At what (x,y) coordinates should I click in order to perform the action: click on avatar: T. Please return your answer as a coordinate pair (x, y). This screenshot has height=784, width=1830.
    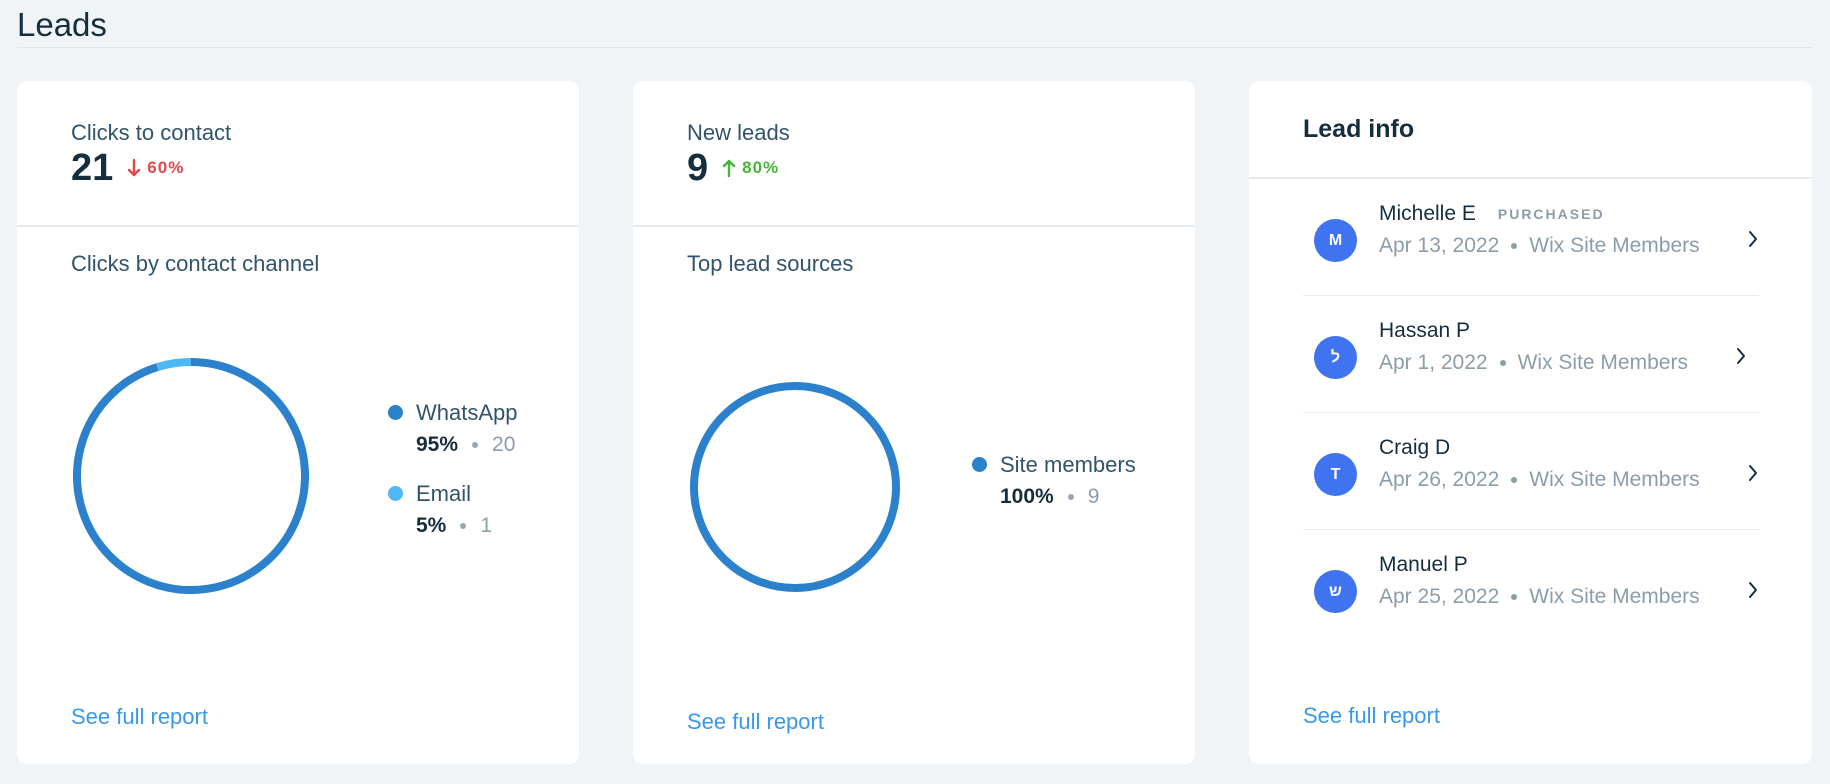
    Looking at the image, I should click on (1335, 474).